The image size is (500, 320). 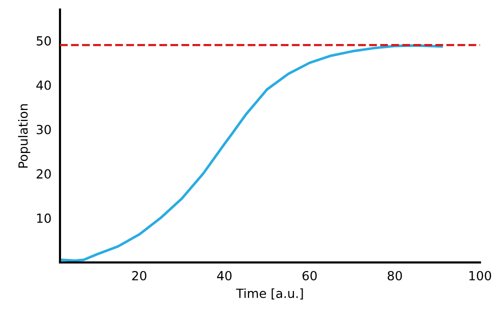 I want to click on x-tick-label: 20, so click(x=139, y=275).